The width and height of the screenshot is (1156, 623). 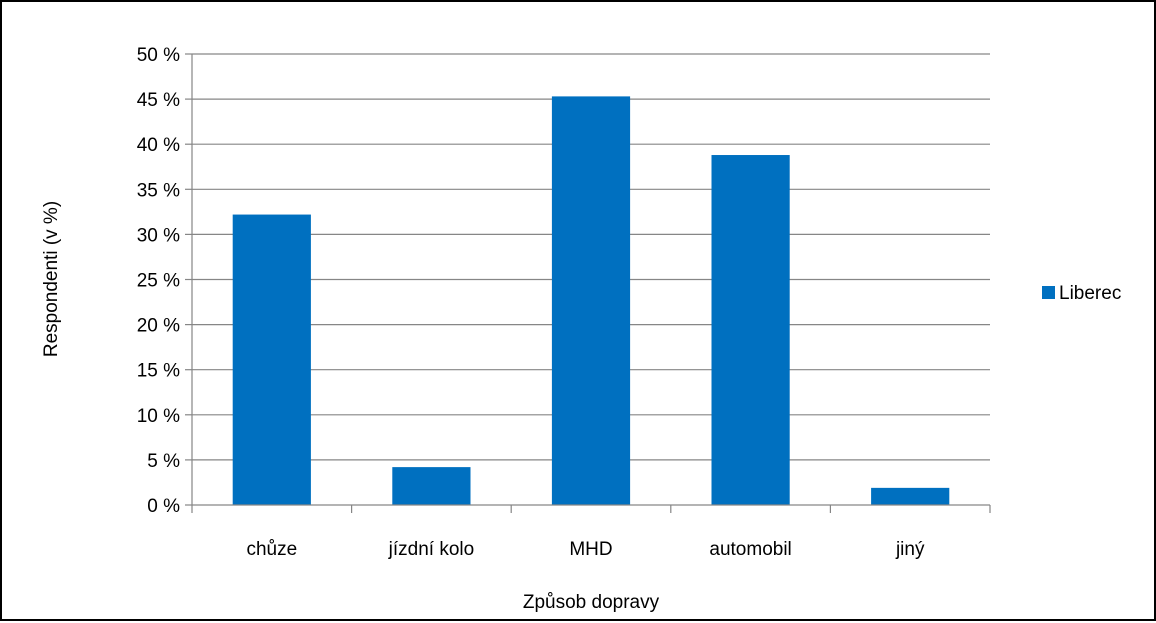 What do you see at coordinates (163, 506) in the screenshot?
I see `y-tick-label: 0 %` at bounding box center [163, 506].